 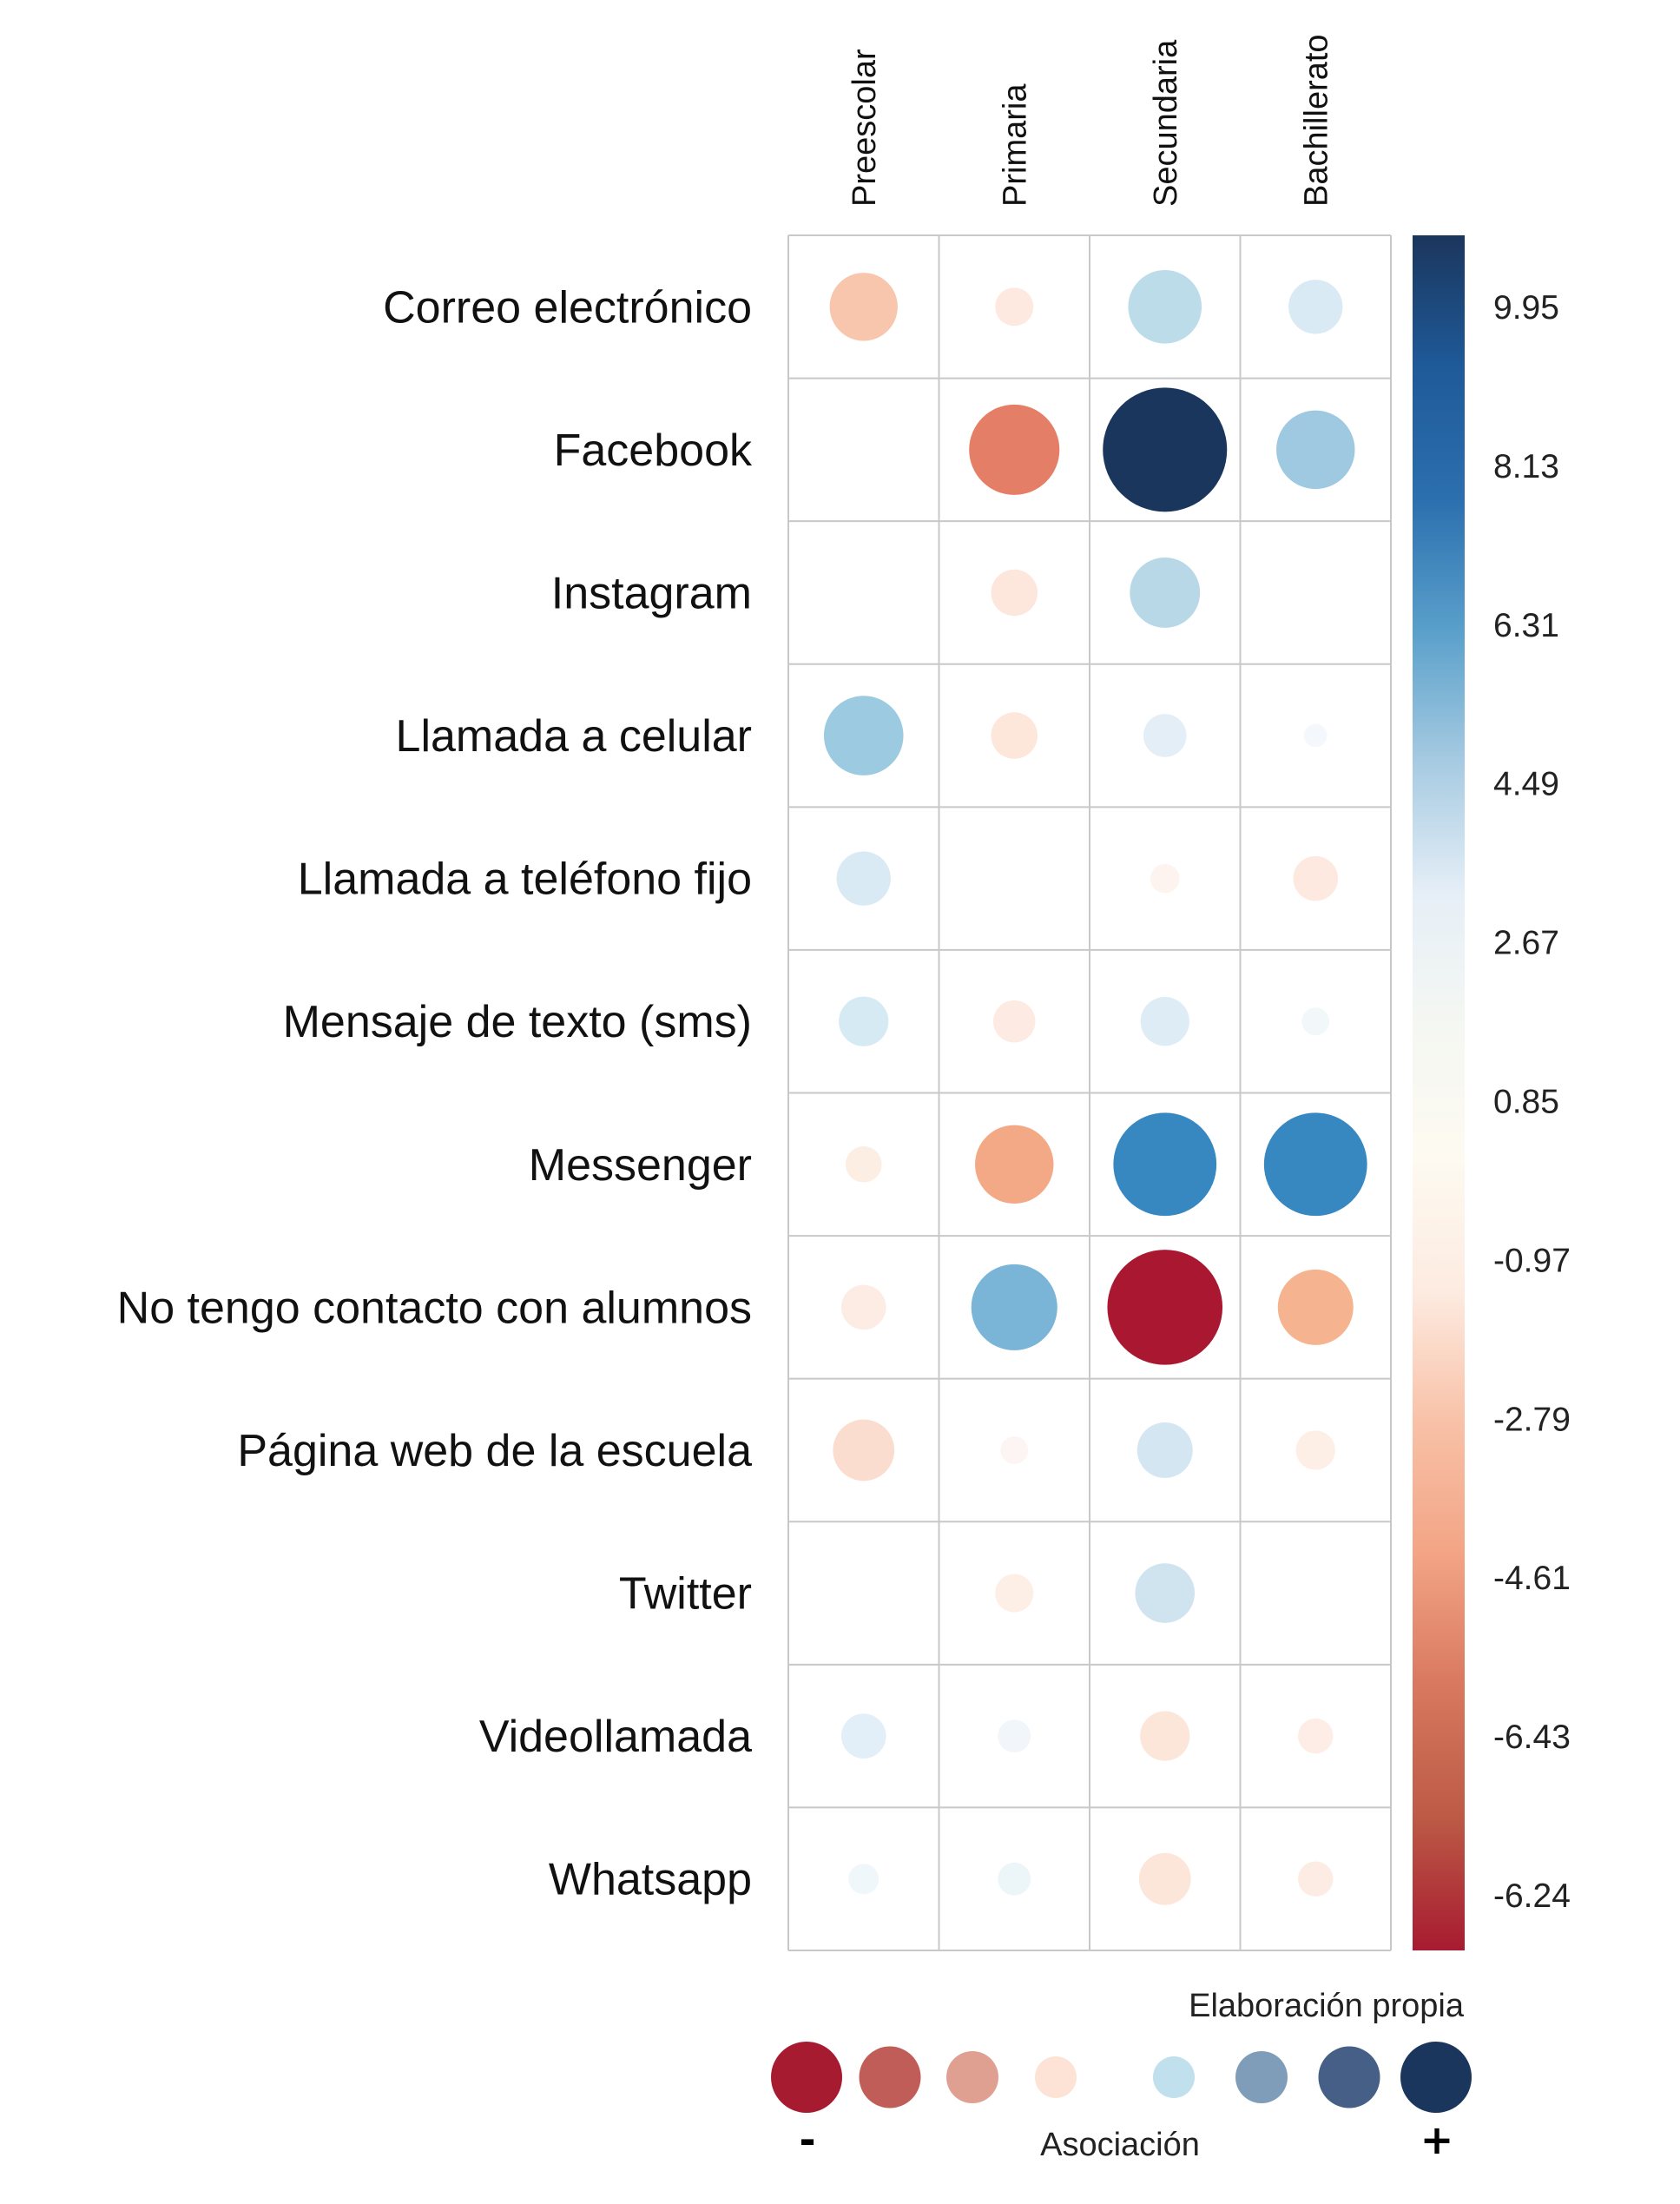 I want to click on row-label: Whatsapp, so click(x=650, y=1880).